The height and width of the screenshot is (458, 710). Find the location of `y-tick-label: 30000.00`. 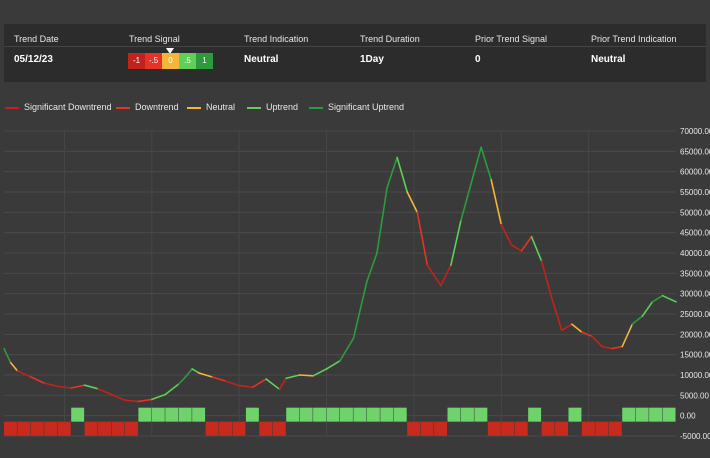

y-tick-label: 30000.00 is located at coordinates (695, 294).